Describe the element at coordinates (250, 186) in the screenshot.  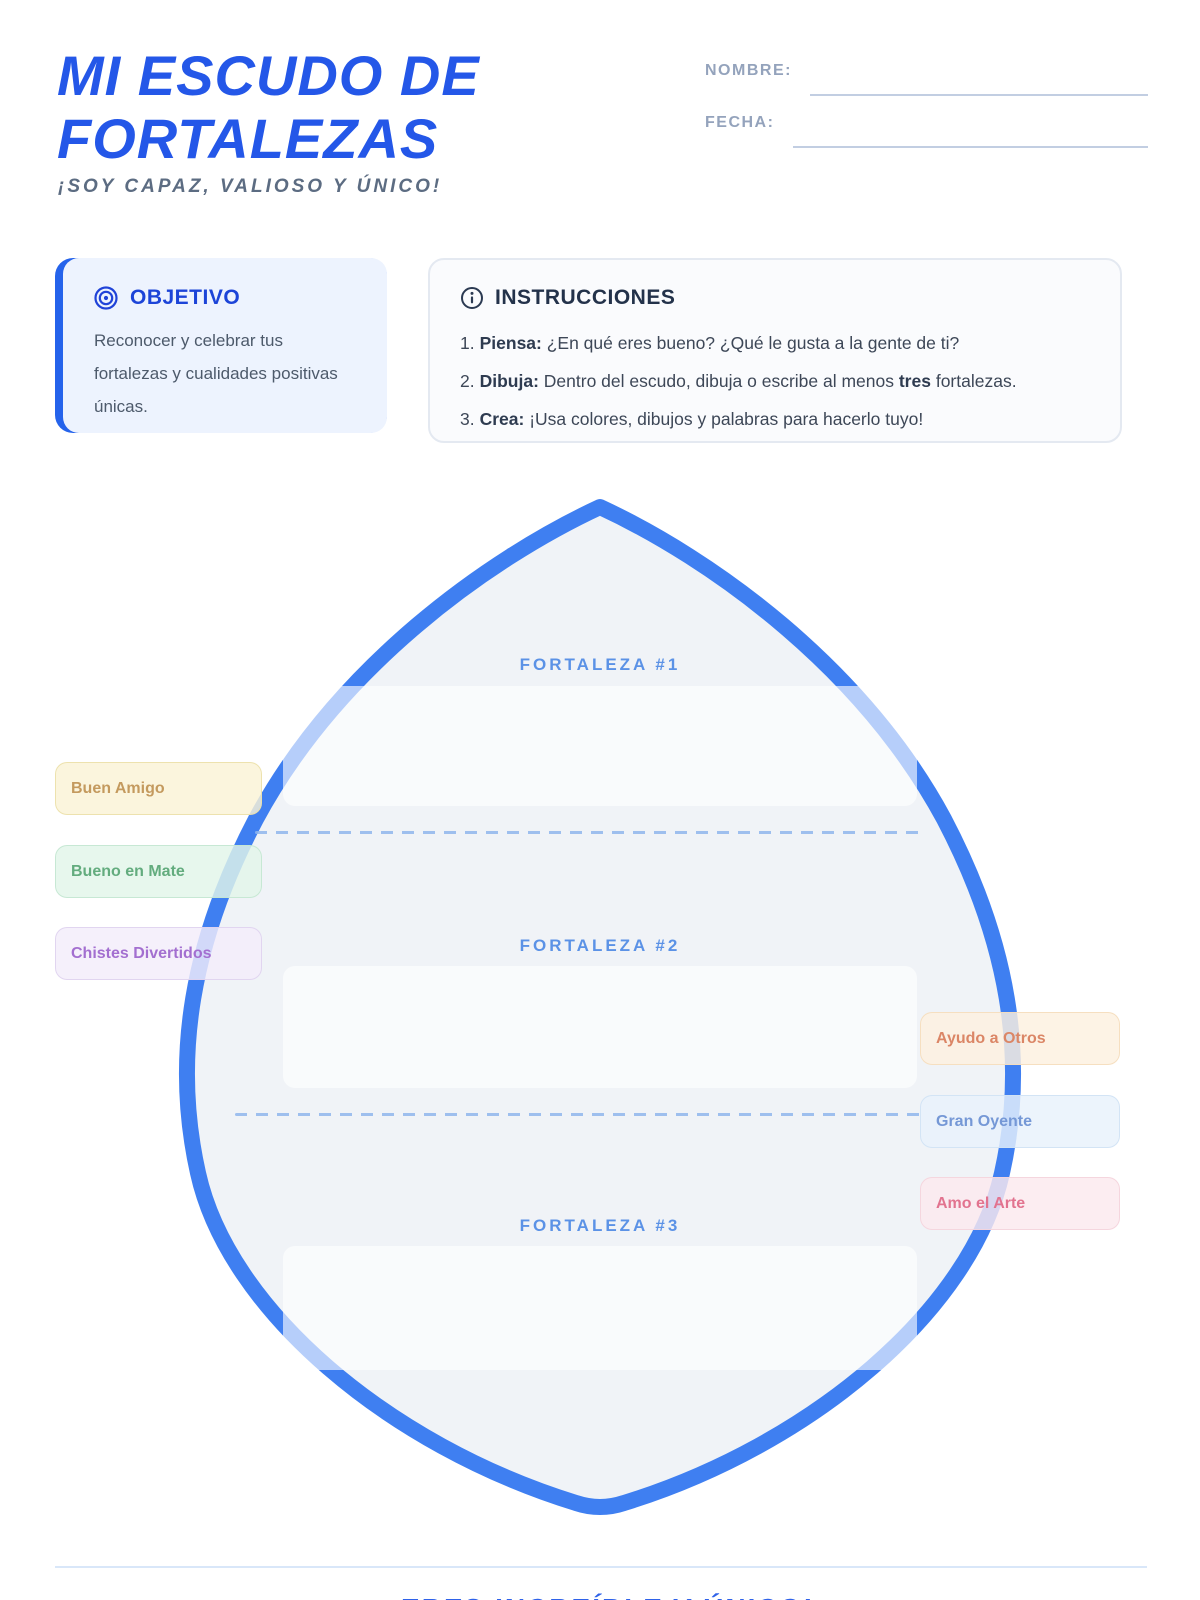
I see `page-tagline: ¡SOY CAPAZ, VALIOSO Y ÚNICO!` at that location.